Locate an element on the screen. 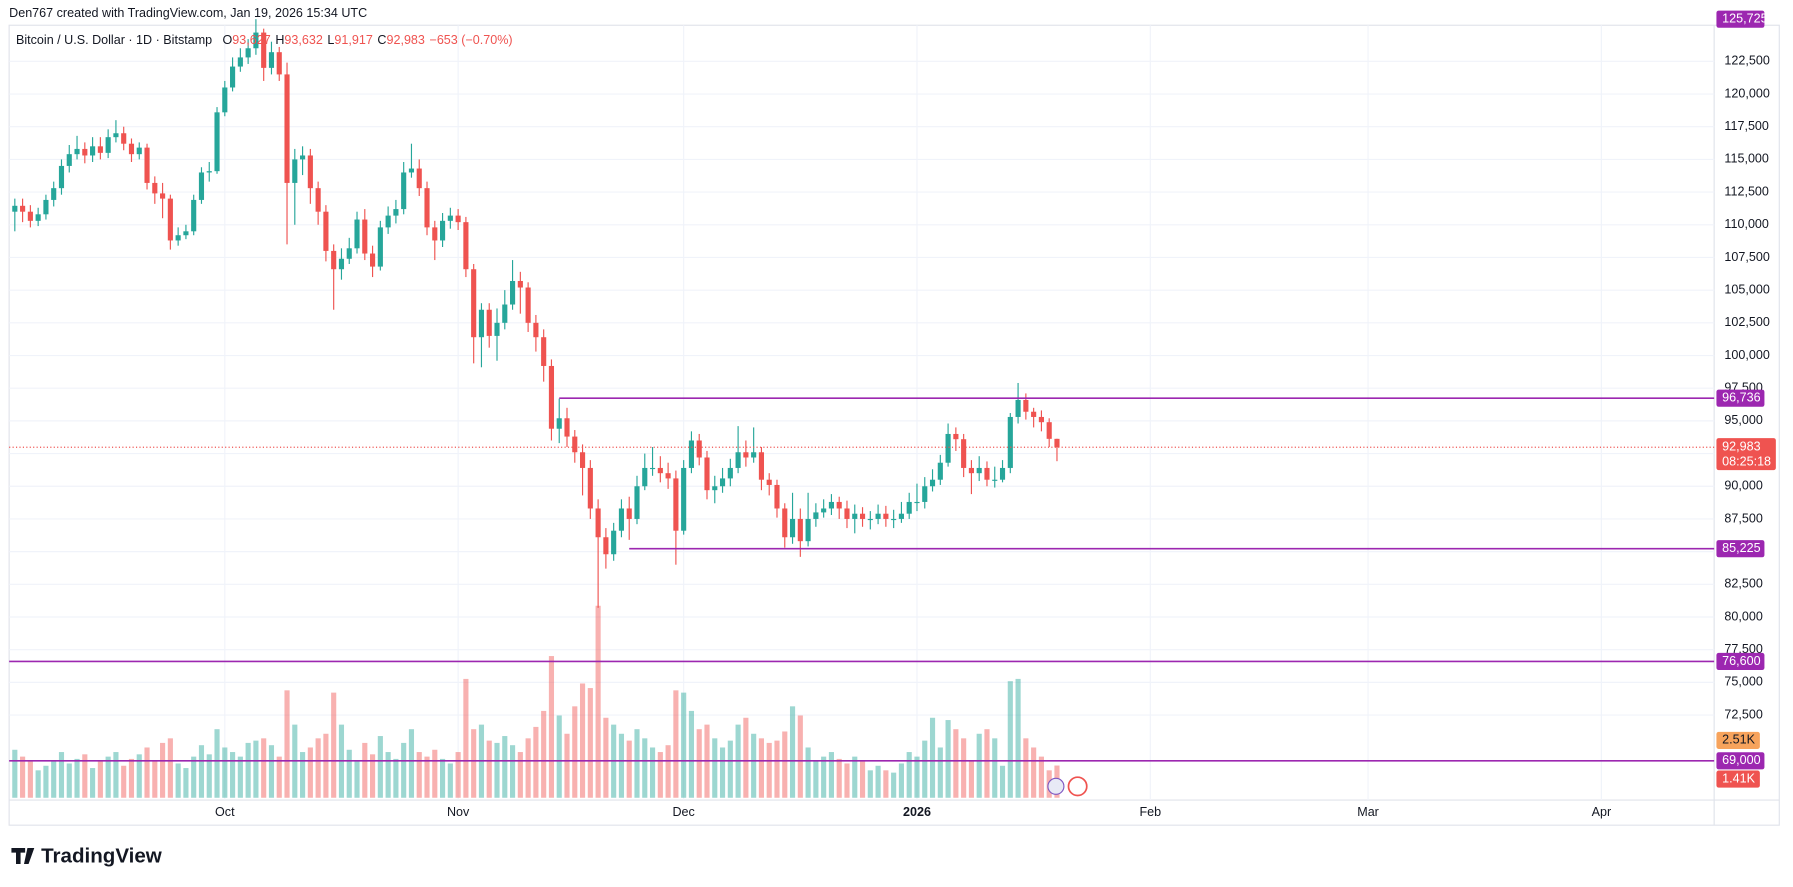 Image resolution: width=1793 pixels, height=887 pixels. y-tick-label: 115,000 is located at coordinates (1746, 159).